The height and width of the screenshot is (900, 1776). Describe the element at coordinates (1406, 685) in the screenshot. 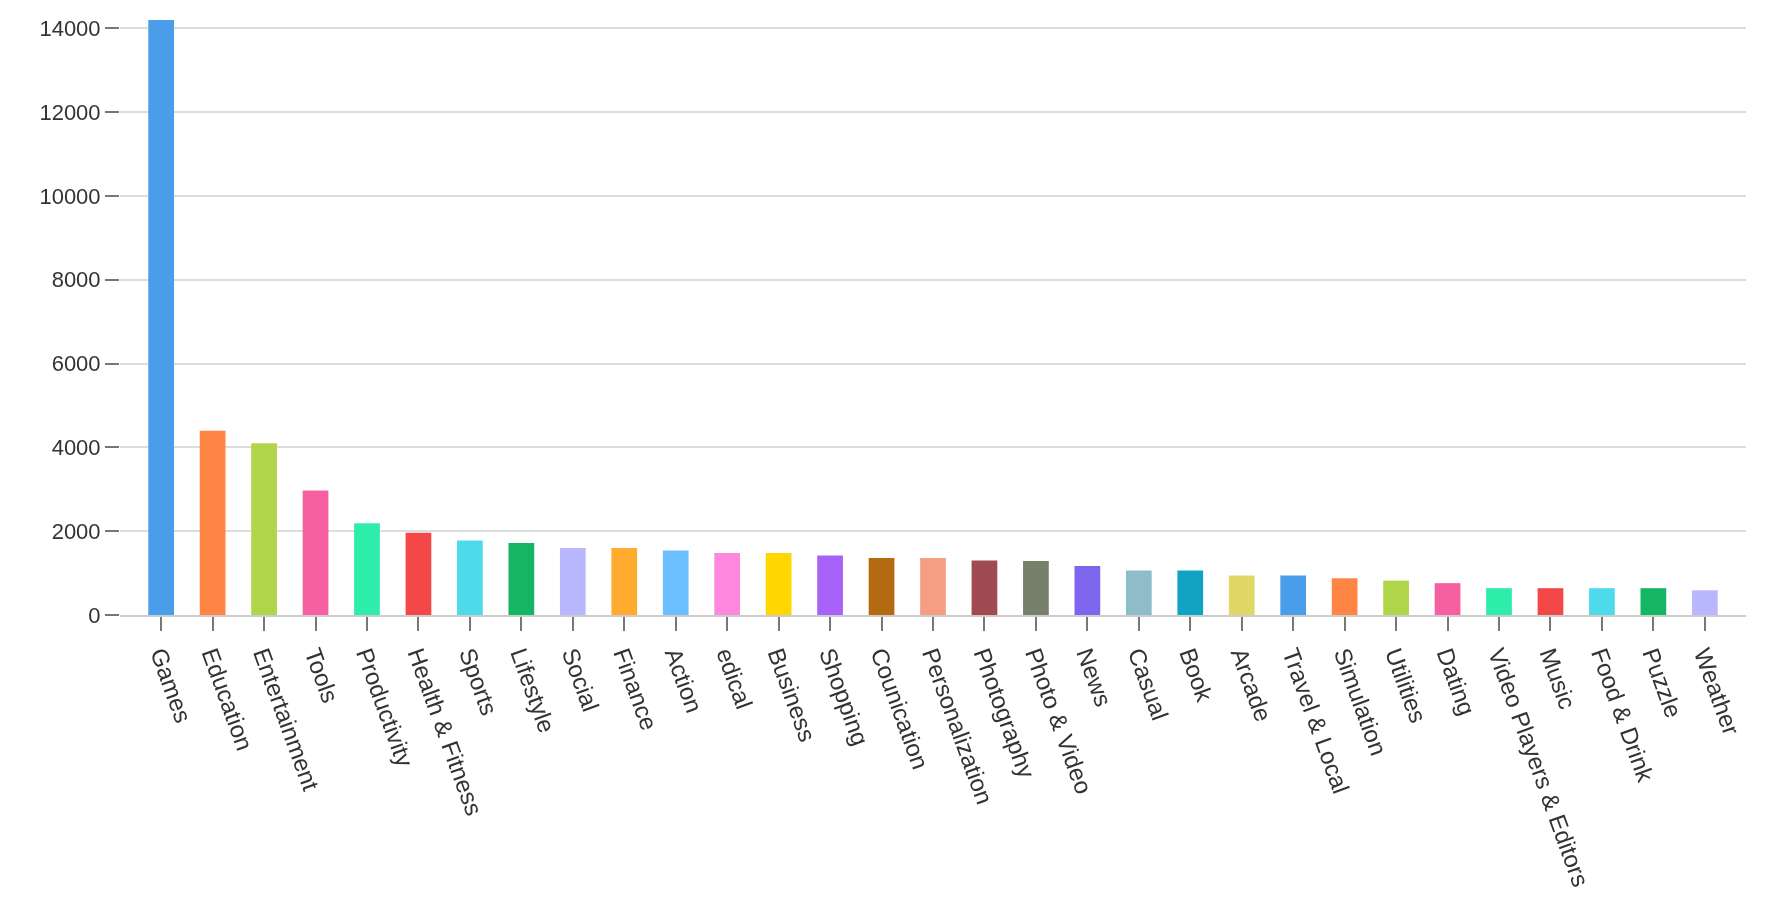

I see `x-tick-label: Utilities` at that location.